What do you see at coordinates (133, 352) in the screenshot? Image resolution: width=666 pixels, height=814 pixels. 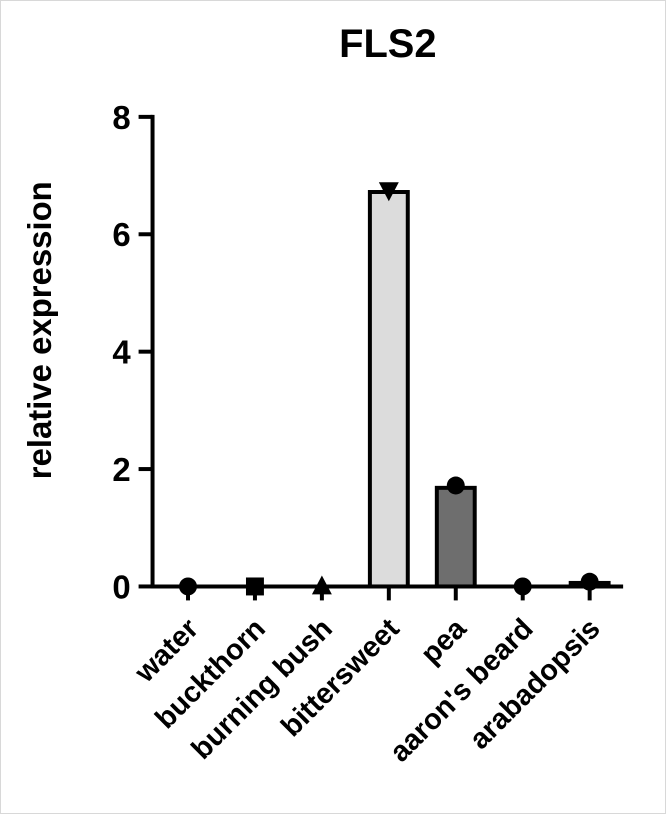 I see `y-axis: 0 2 4 6 8` at bounding box center [133, 352].